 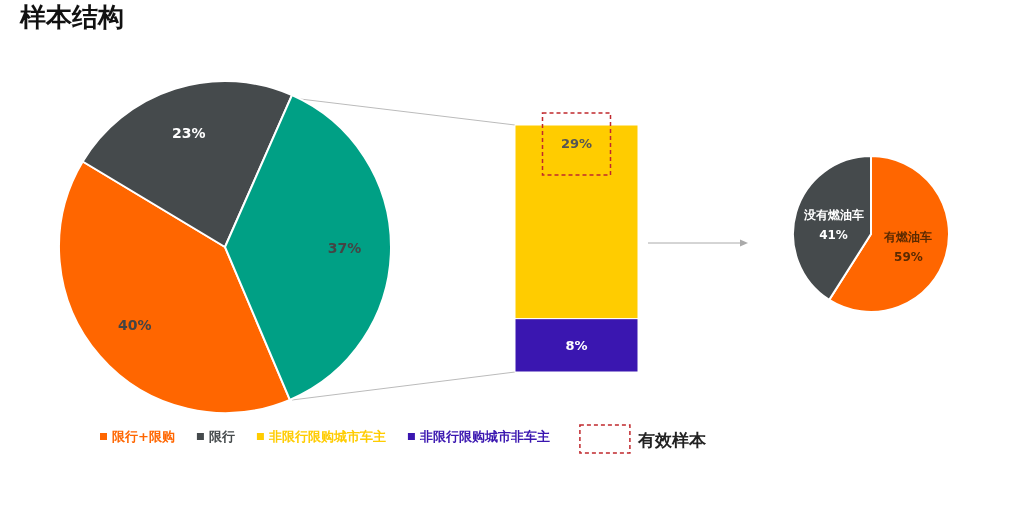 What do you see at coordinates (344, 247) in the screenshot?
I see `data-label: 37%` at bounding box center [344, 247].